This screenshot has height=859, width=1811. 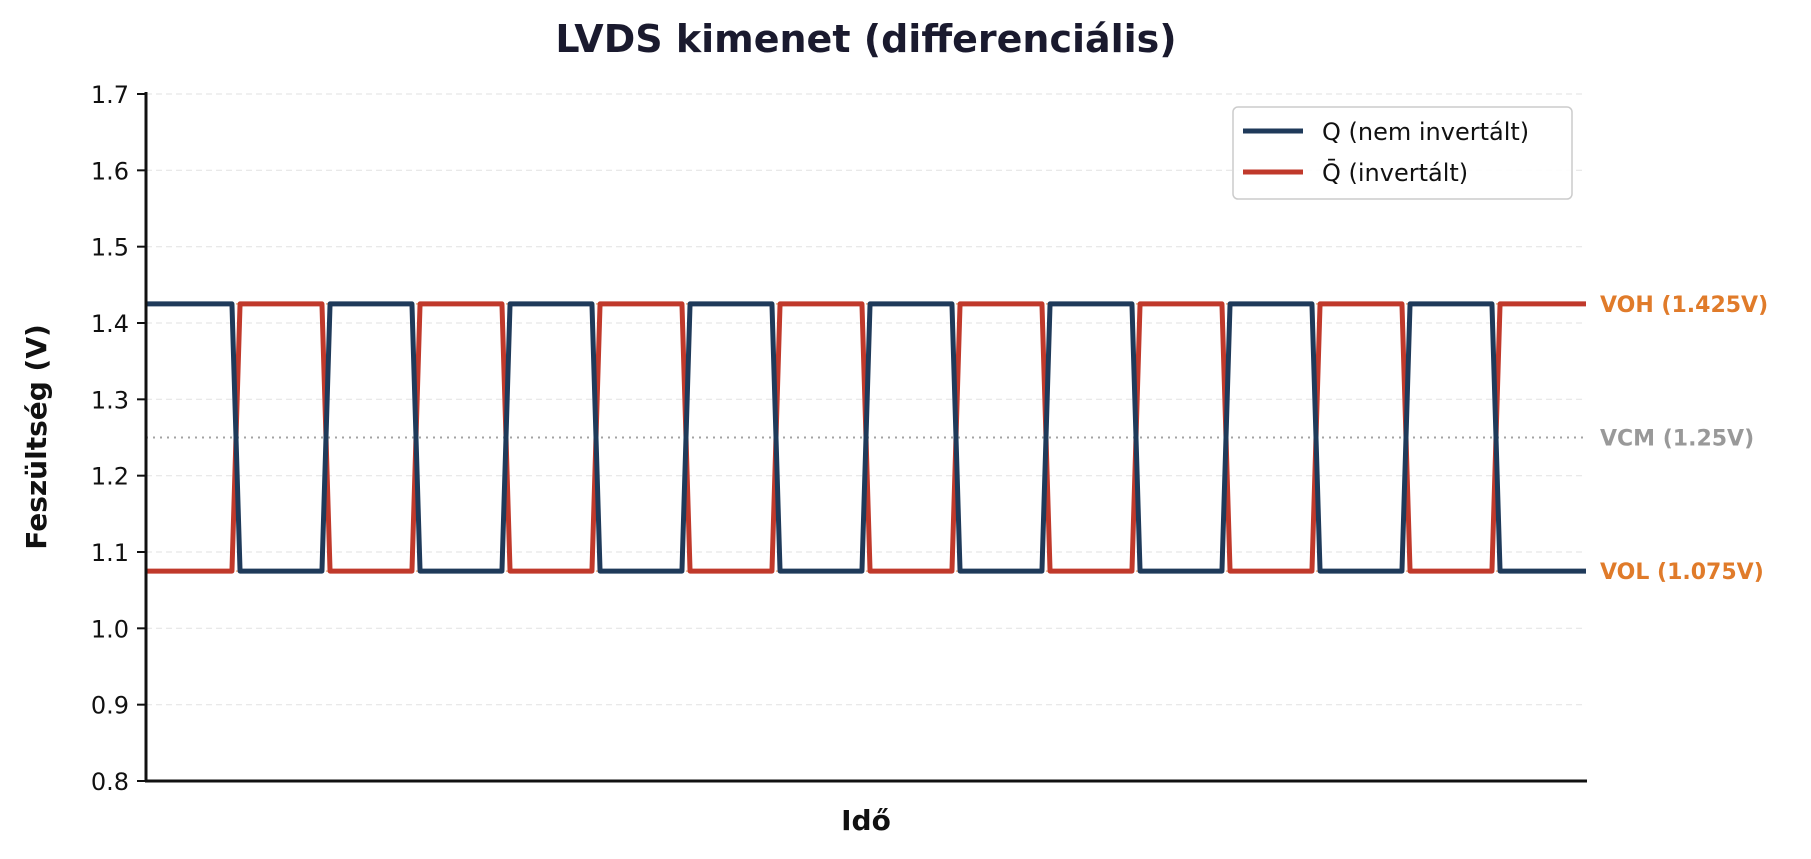 I want to click on y-tick-label: 1.3, so click(x=110, y=400).